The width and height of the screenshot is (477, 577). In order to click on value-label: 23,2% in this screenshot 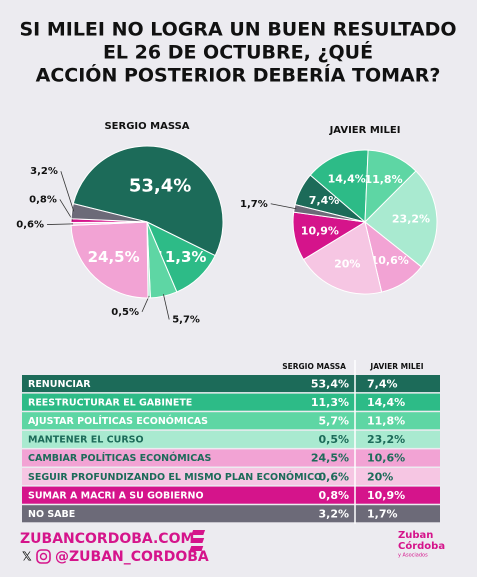, I will do `click(411, 218)`.